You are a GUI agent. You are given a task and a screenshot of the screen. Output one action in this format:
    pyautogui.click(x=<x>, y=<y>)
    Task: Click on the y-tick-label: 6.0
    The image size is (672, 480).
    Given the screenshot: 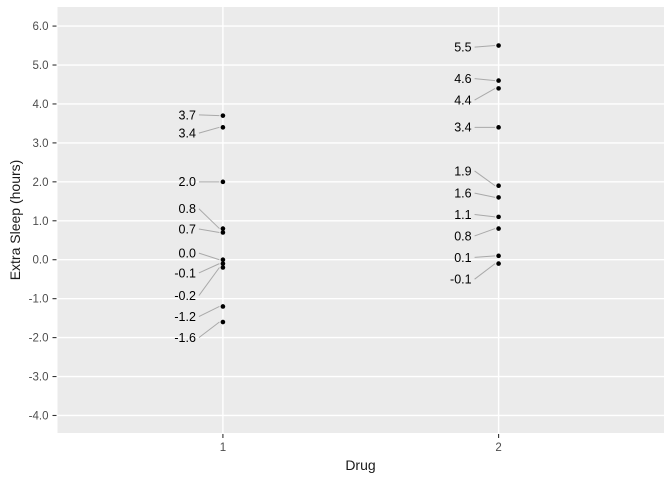 What is the action you would take?
    pyautogui.click(x=41, y=27)
    